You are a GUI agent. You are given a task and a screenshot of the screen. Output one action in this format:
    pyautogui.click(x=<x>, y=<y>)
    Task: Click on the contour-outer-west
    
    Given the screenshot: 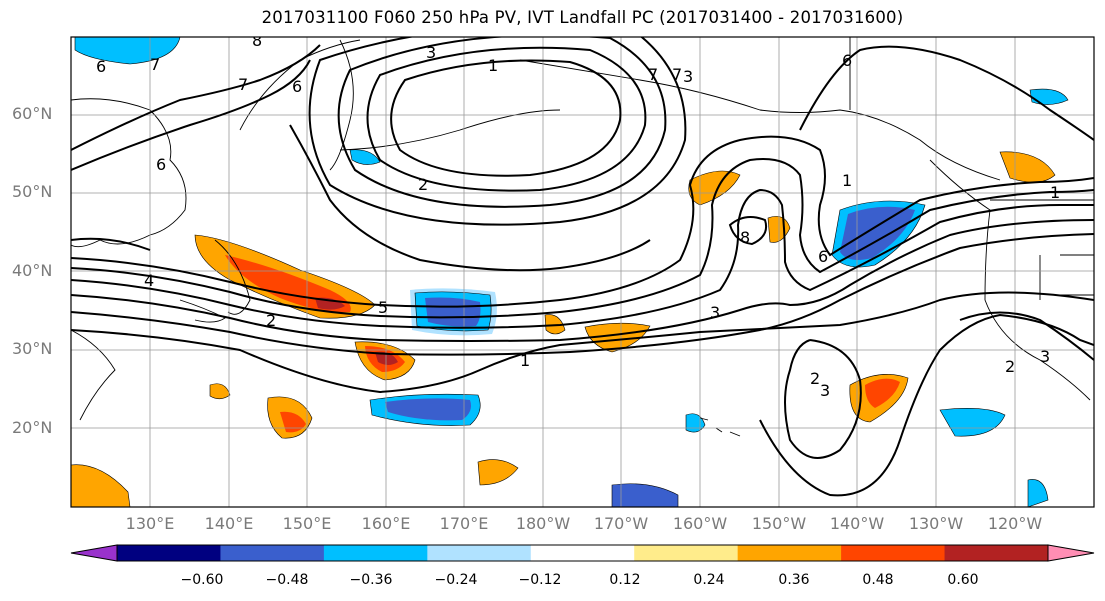 What is the action you would take?
    pyautogui.click(x=361, y=198)
    